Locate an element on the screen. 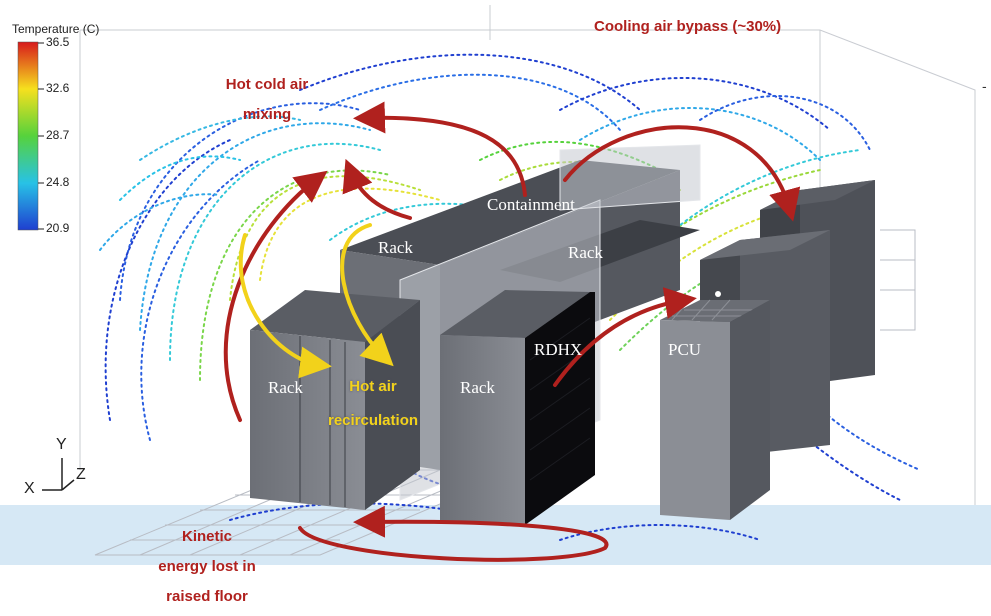 This screenshot has height=616, width=991. pcu-unit is located at coordinates (715, 405).